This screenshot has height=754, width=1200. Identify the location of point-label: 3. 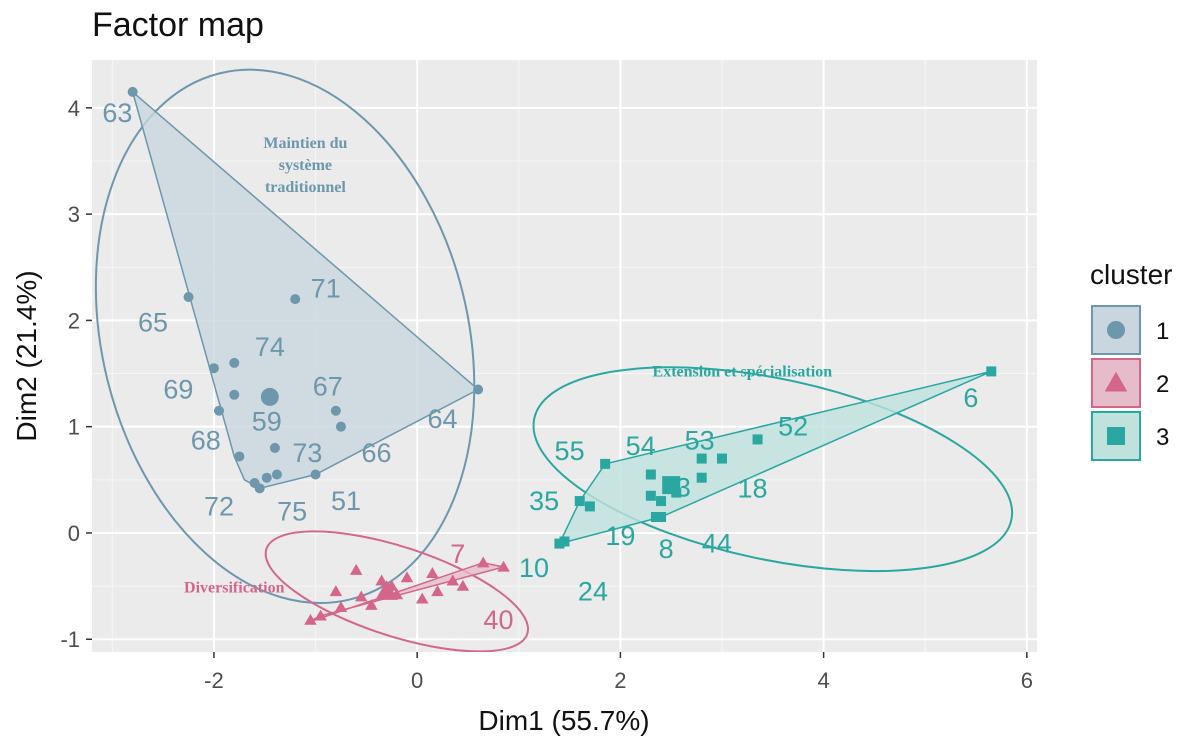
(683, 487).